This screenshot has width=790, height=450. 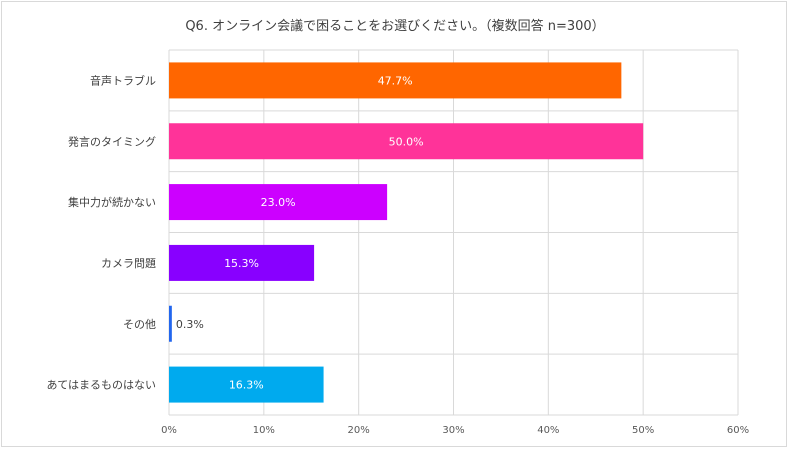 I want to click on data-label: 23.0%, so click(x=278, y=202).